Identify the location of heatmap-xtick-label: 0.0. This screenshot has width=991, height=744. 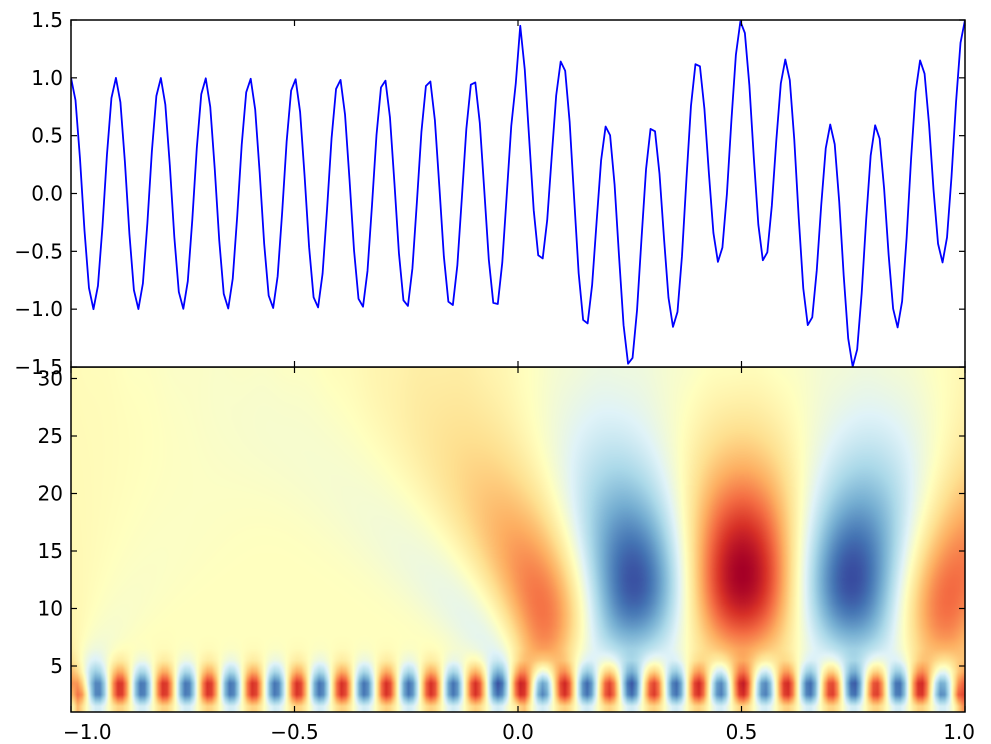
(518, 732).